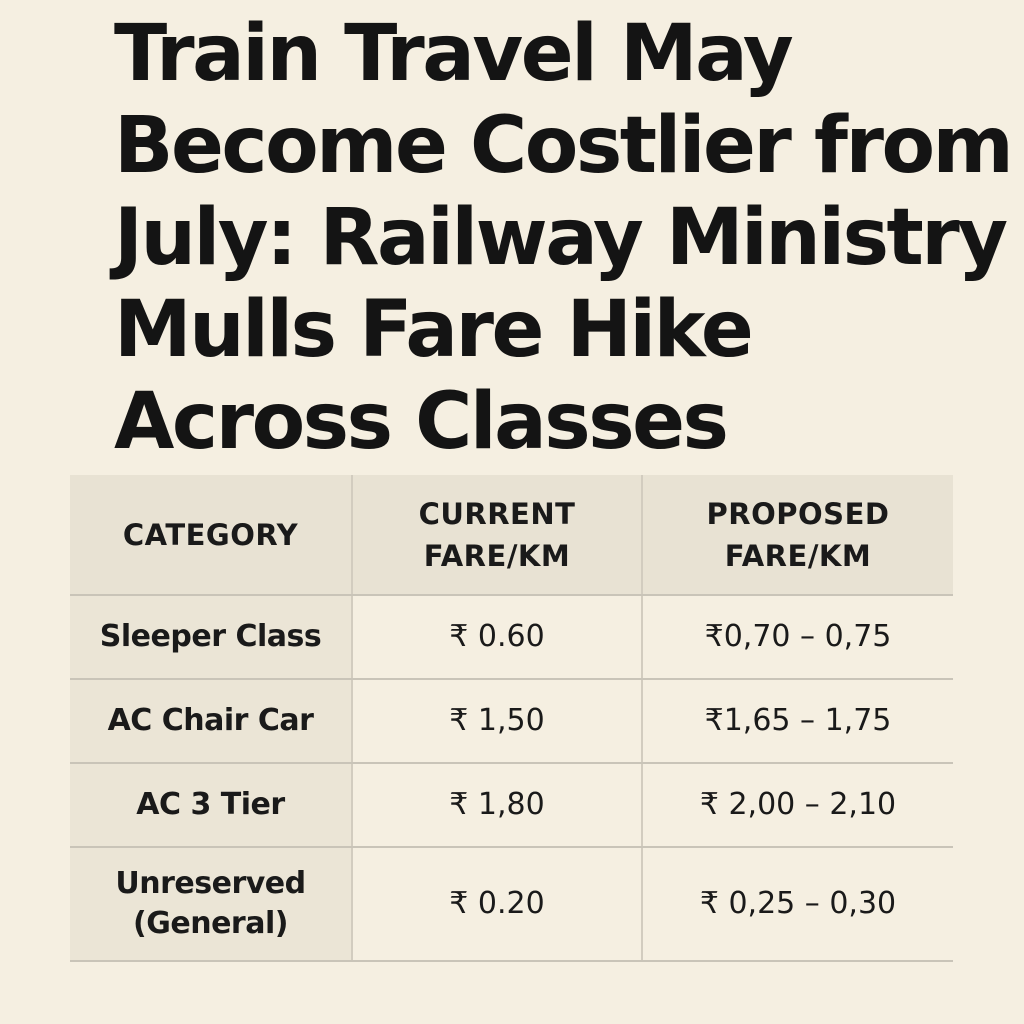  What do you see at coordinates (797, 535) in the screenshot?
I see `header-proposed-fare: PROPOSED FARE/KM` at bounding box center [797, 535].